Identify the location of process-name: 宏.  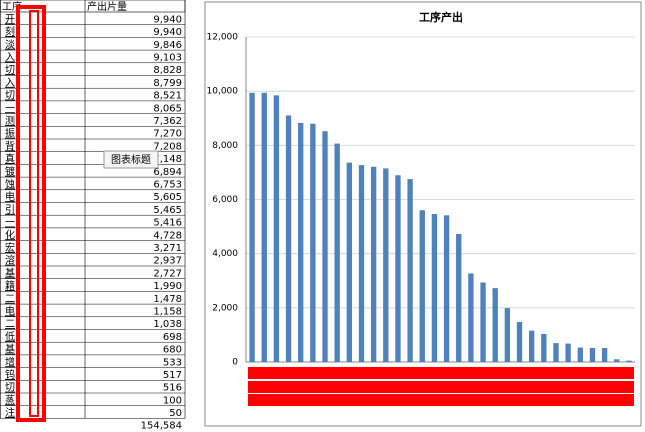
(10, 247).